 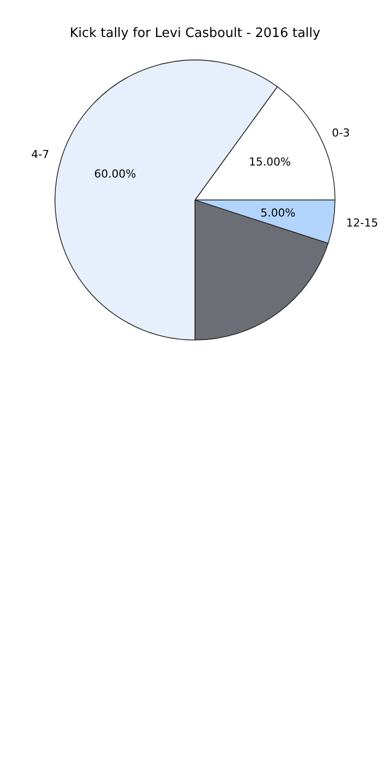 What do you see at coordinates (269, 161) in the screenshot?
I see `data-label: 15.00%` at bounding box center [269, 161].